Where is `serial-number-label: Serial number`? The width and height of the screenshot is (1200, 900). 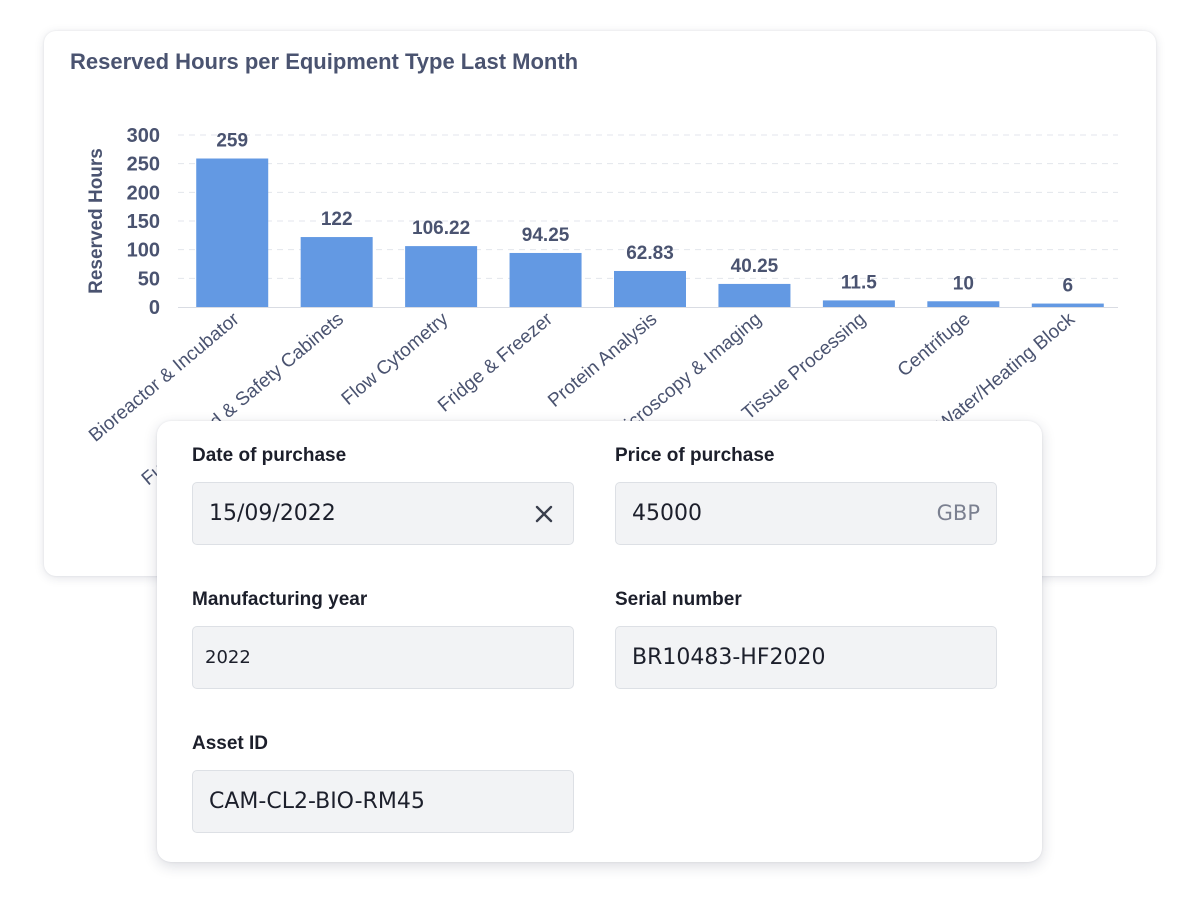
serial-number-label: Serial number is located at coordinates (678, 599).